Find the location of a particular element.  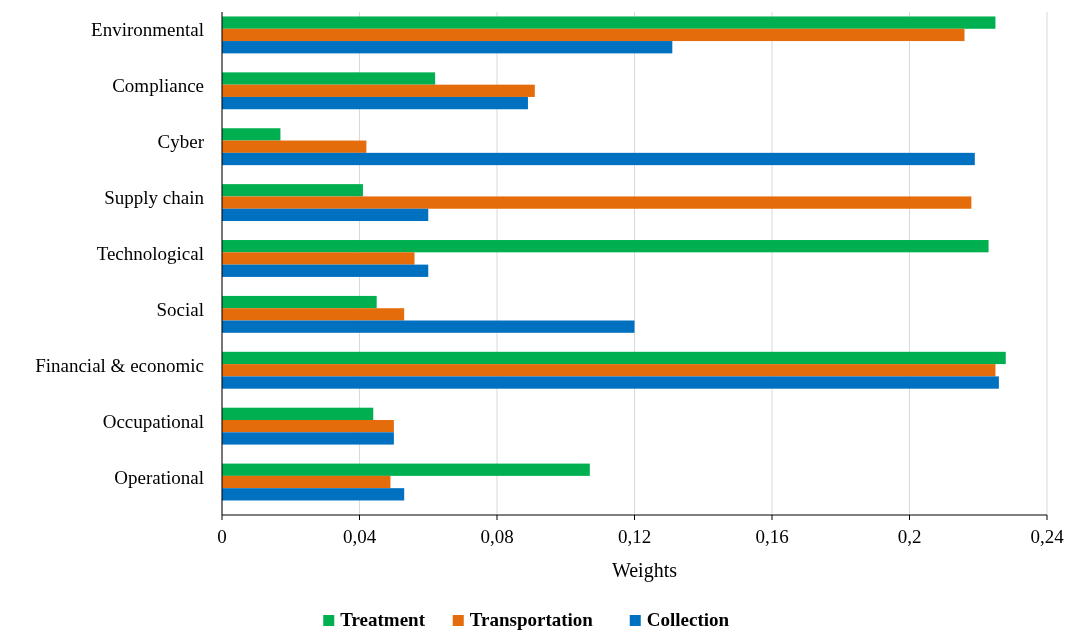

x-tick-label: 0,24 is located at coordinates (1047, 536).